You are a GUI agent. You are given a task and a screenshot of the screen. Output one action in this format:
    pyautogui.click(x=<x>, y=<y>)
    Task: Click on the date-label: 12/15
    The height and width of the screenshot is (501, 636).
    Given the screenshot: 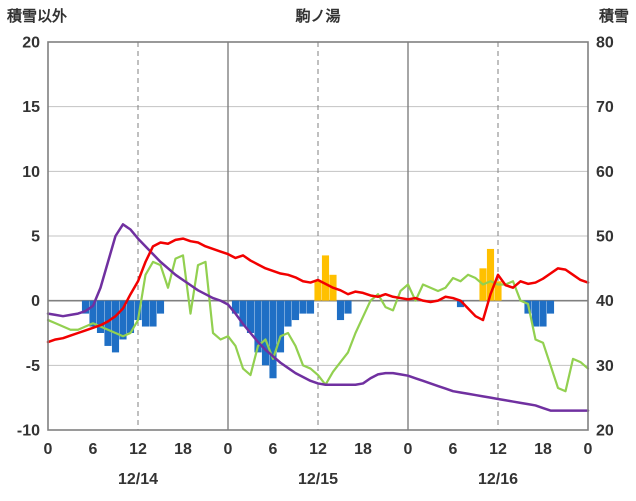 What is the action you would take?
    pyautogui.click(x=318, y=479)
    